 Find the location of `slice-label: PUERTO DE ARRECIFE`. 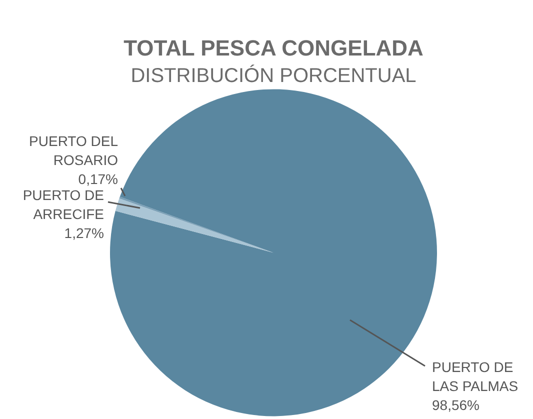

slice-label: PUERTO DE ARRECIFE is located at coordinates (63, 204).